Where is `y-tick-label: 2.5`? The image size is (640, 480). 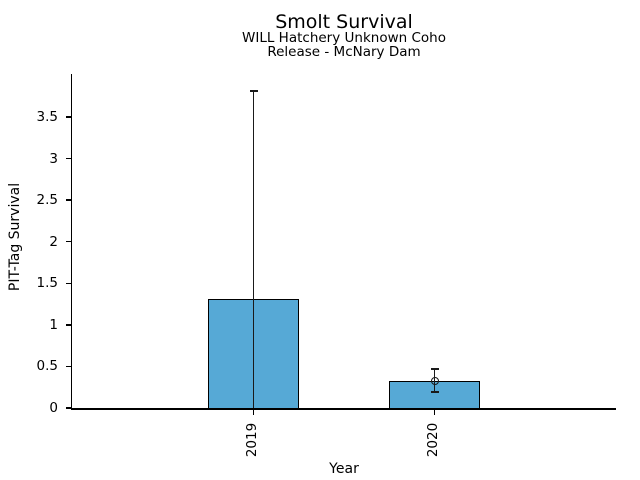 y-tick-label: 2.5 is located at coordinates (47, 200).